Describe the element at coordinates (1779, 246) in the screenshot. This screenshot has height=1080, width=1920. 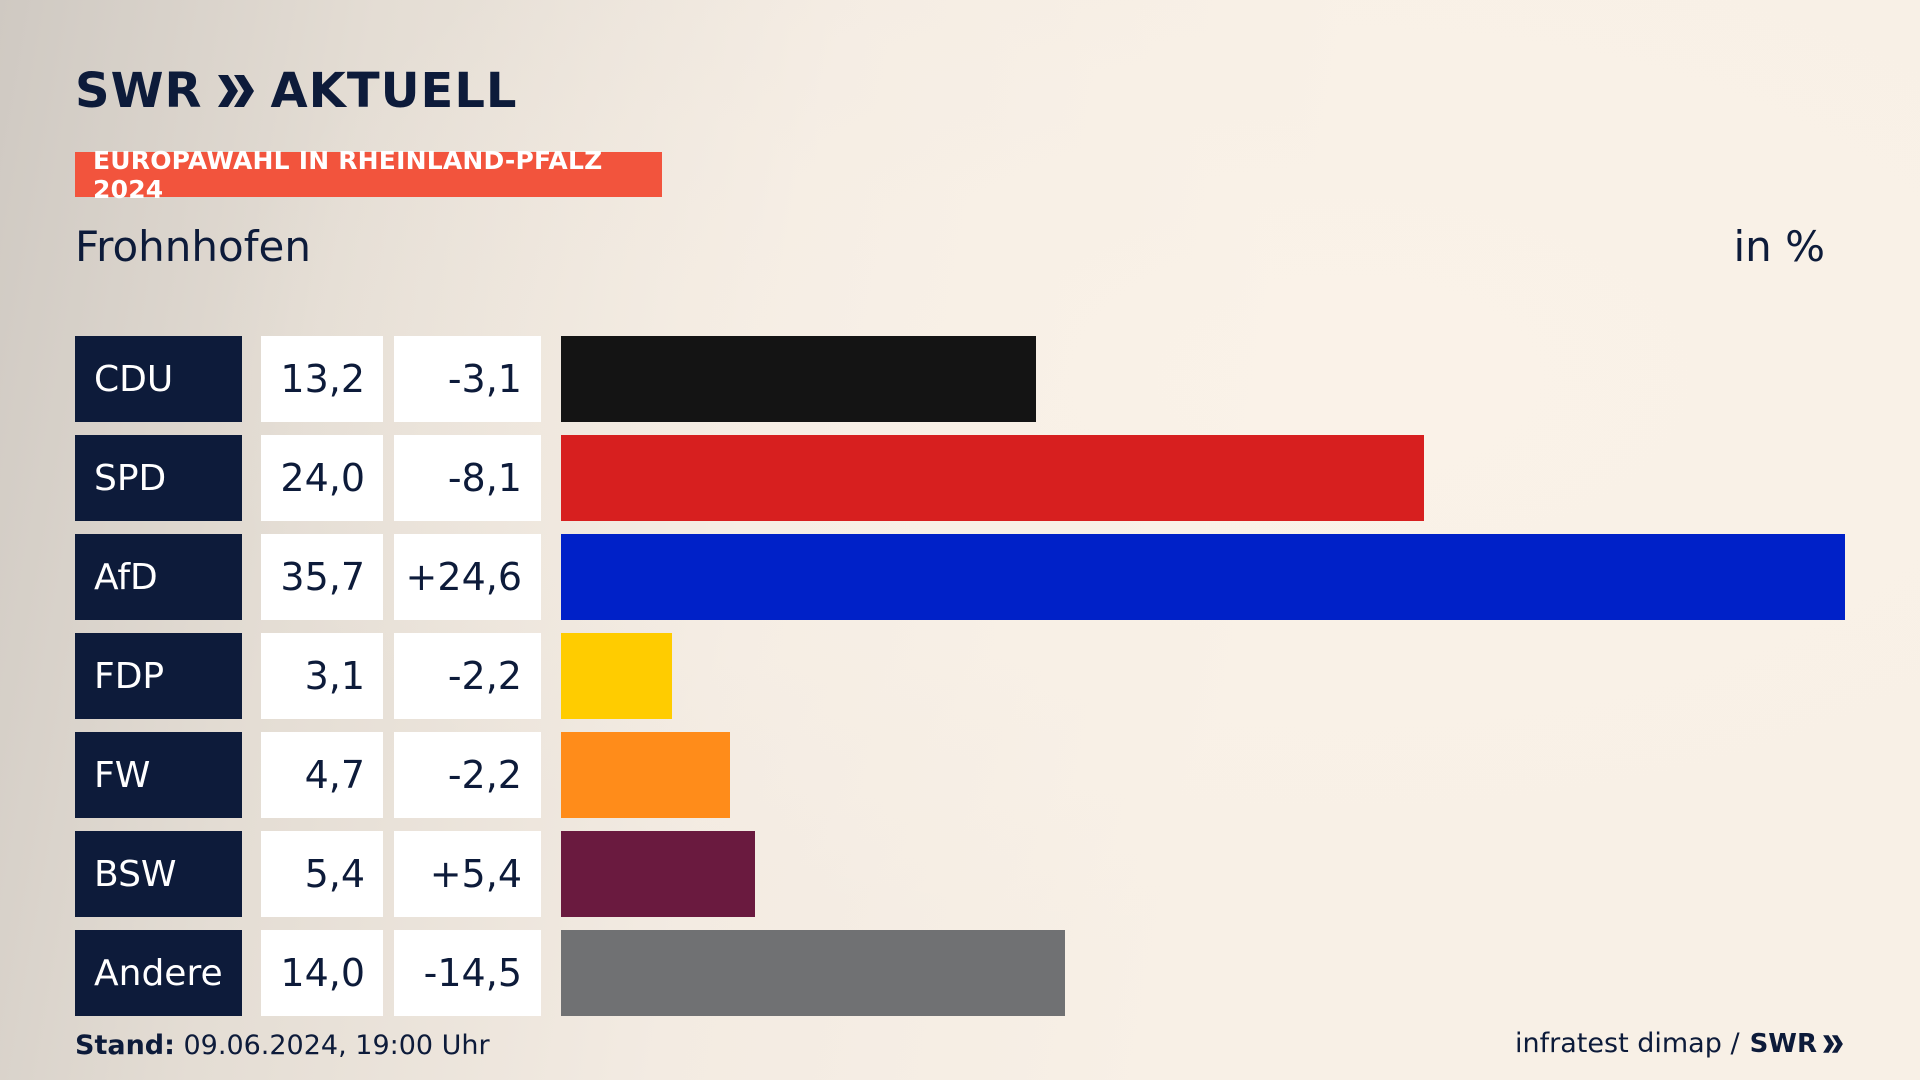
I see `unit-label: in %` at that location.